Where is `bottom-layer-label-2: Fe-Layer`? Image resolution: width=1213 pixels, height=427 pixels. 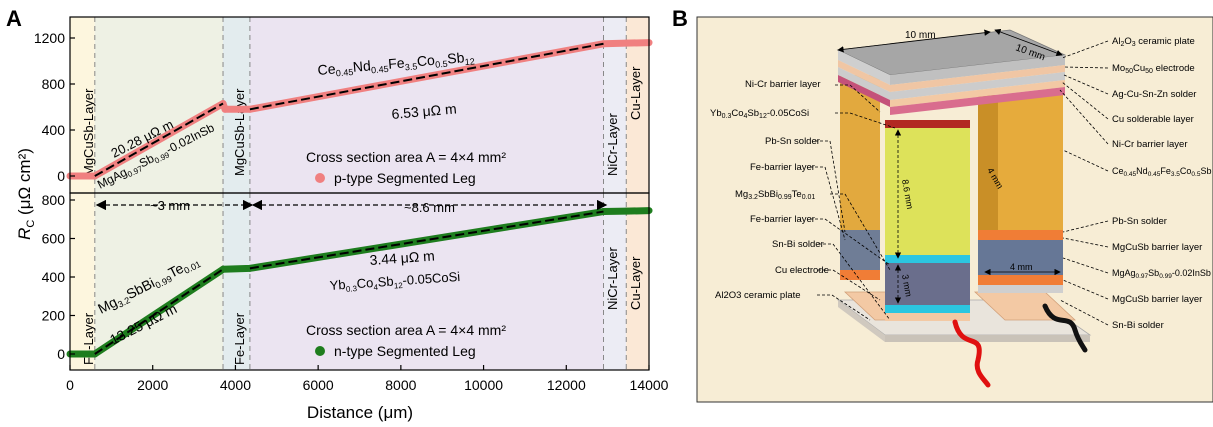 bottom-layer-label-2: Fe-Layer is located at coordinates (239, 338).